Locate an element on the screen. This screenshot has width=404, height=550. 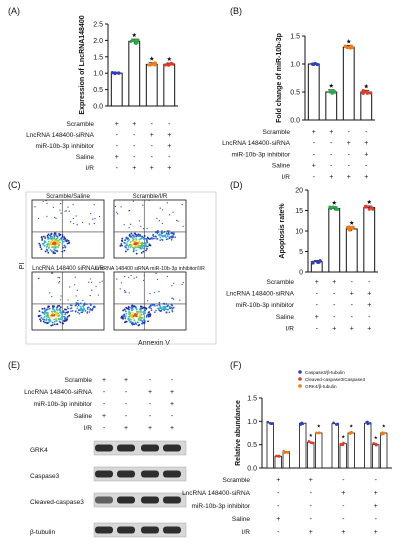
panel-a-y-tick-label: 0.5 is located at coordinates (98, 90).